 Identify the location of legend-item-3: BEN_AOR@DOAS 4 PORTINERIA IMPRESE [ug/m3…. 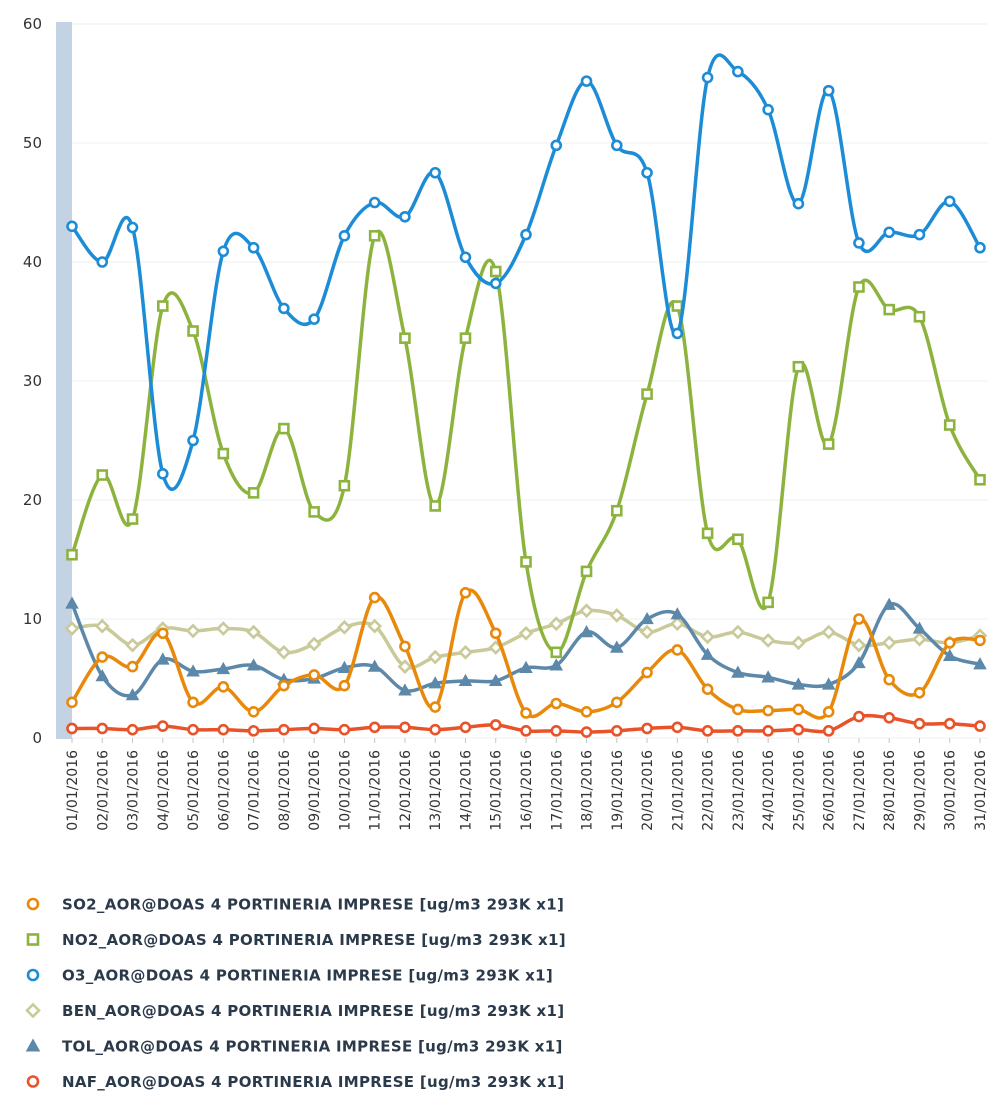
(294, 1011).